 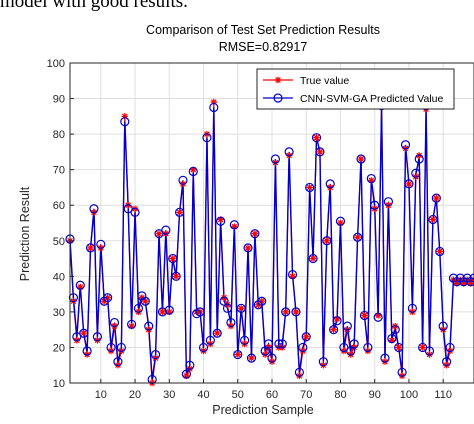 I want to click on y-tick-label: 90, so click(x=59, y=100).